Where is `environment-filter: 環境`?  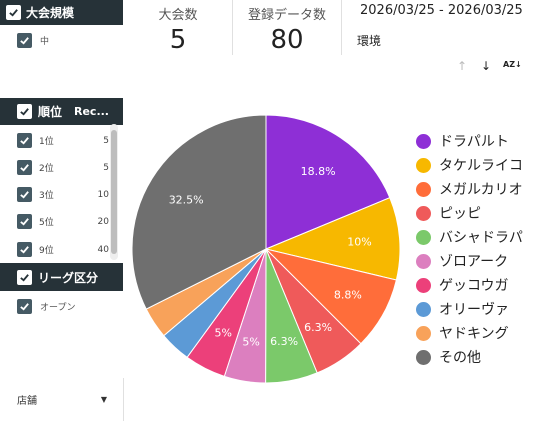 environment-filter: 環境 is located at coordinates (369, 41).